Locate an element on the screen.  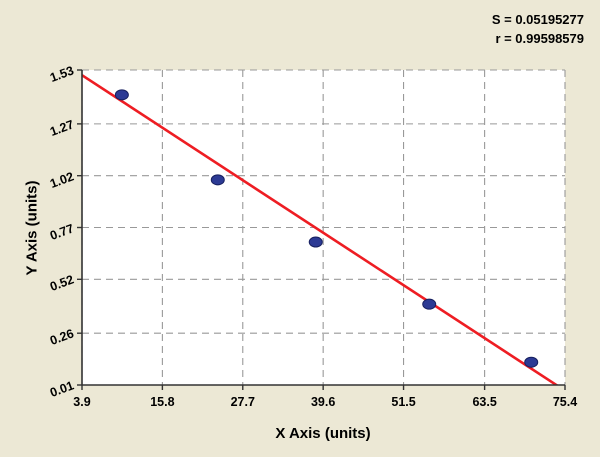
x-tick-label: 39.6 is located at coordinates (323, 402).